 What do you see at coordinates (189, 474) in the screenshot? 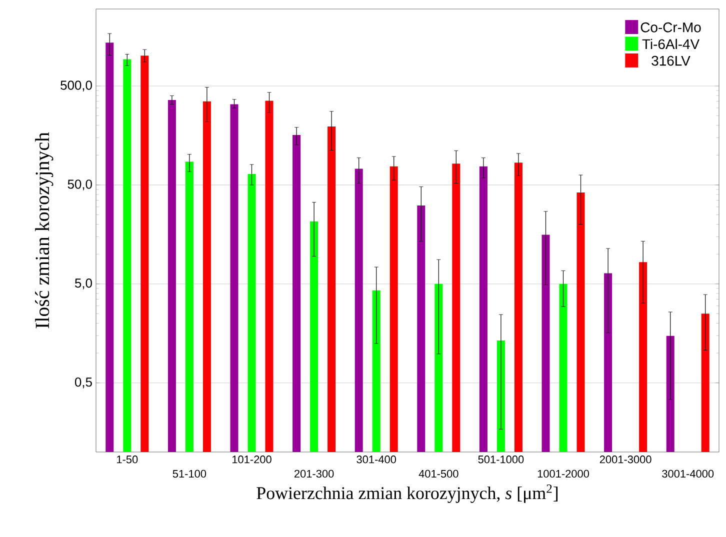
I see `x-tick-label: 51-100` at bounding box center [189, 474].